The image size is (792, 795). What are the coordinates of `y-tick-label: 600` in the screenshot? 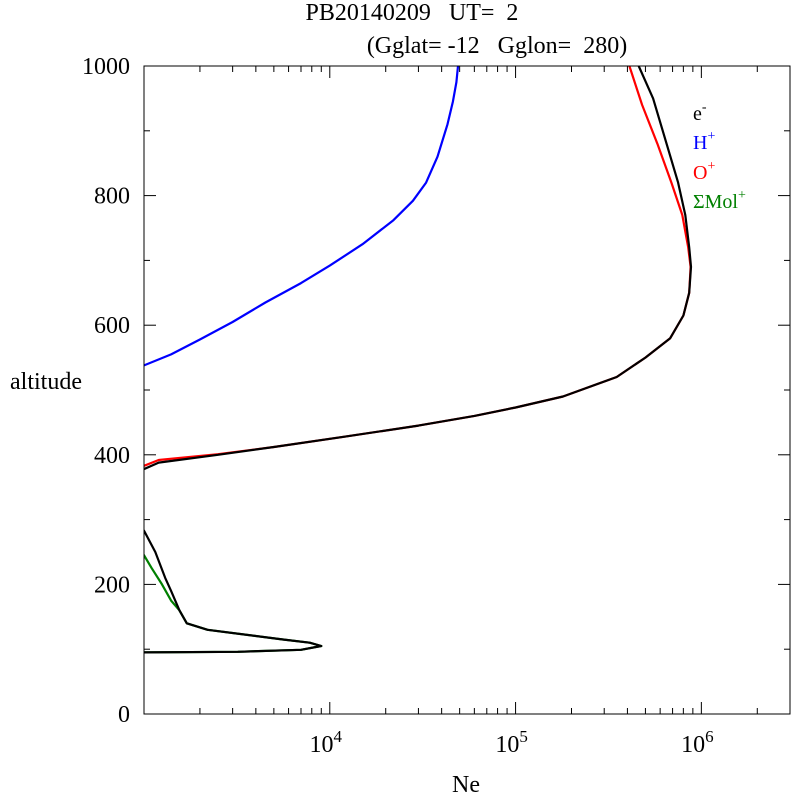 It's located at (112, 326).